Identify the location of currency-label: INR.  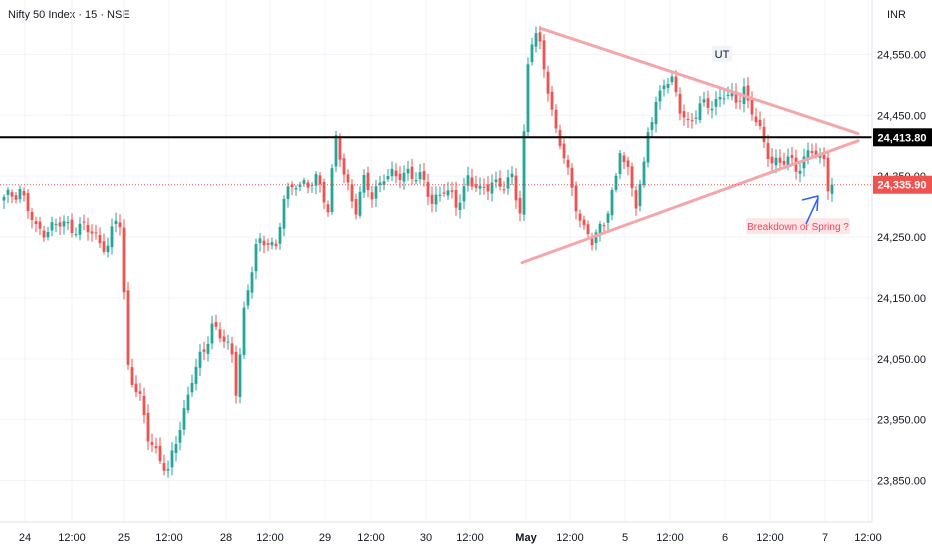
(896, 15).